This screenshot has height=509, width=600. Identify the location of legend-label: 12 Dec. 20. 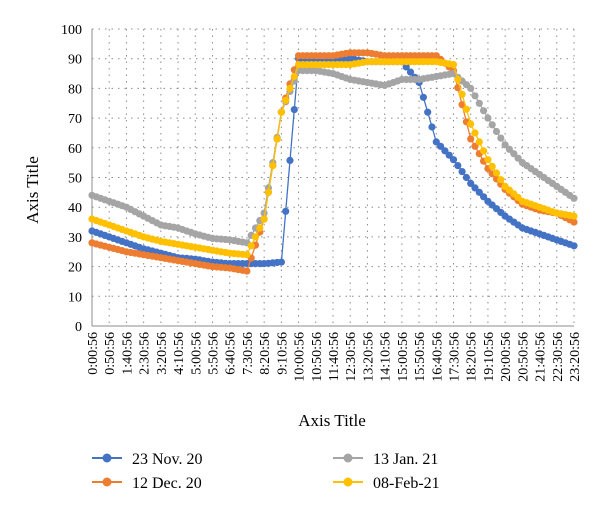
(167, 483).